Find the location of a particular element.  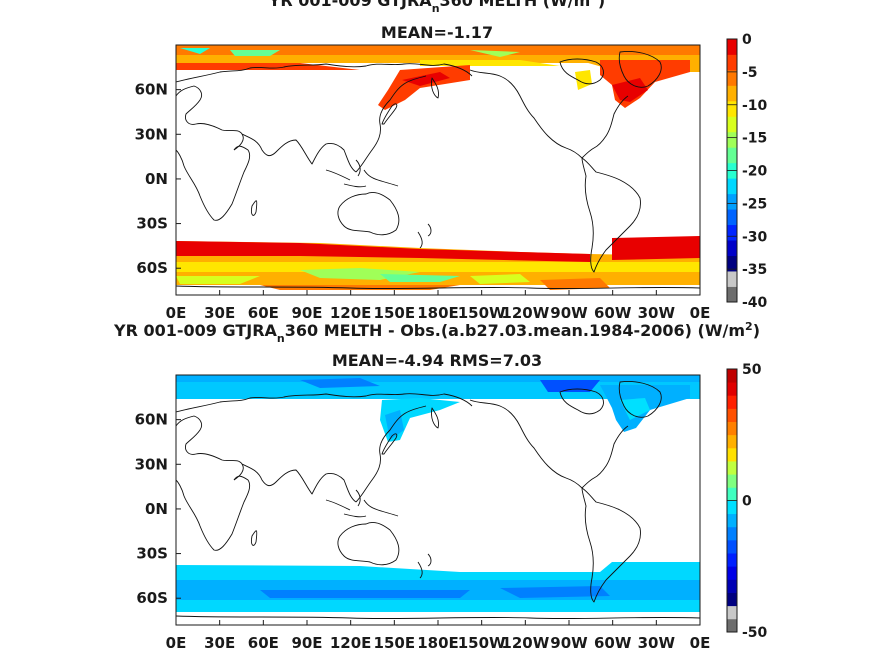

chart-subtitle-top: MEAN=-1.17 is located at coordinates (437, 32).